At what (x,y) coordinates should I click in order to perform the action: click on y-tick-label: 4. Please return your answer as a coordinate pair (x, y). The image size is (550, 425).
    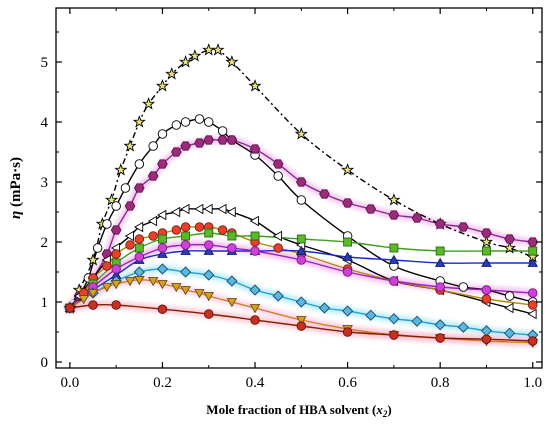
    Looking at the image, I should click on (45, 123).